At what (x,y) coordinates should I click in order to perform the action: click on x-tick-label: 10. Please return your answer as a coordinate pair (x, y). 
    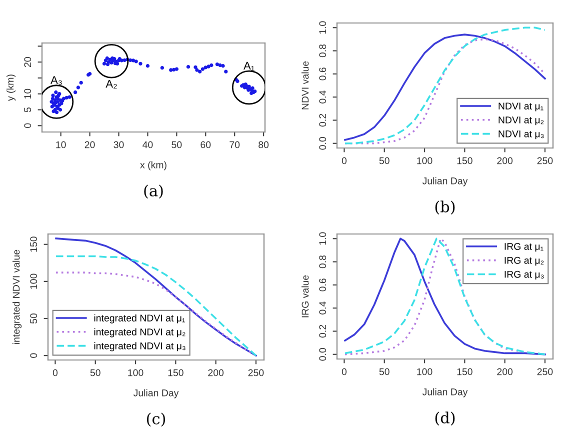
    Looking at the image, I should click on (61, 144).